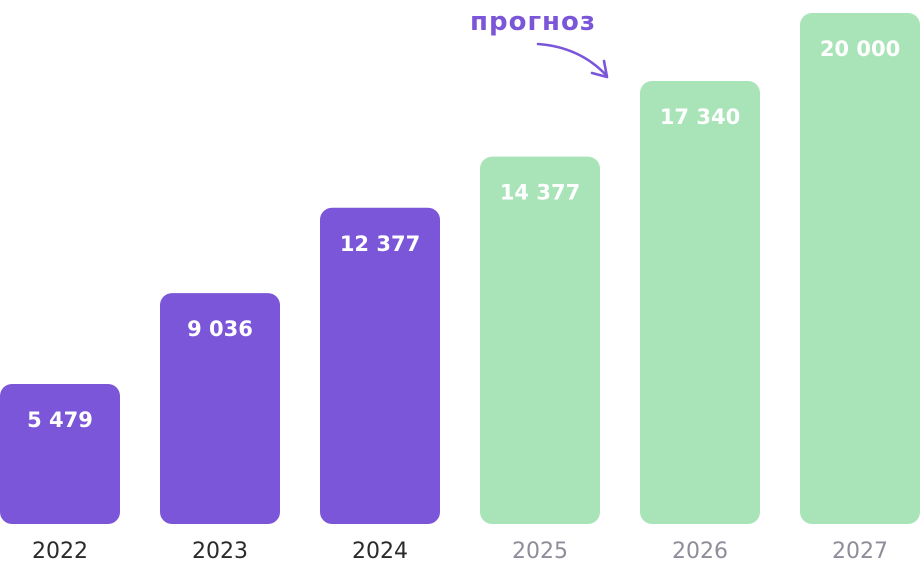  I want to click on bar-2025, so click(540, 340).